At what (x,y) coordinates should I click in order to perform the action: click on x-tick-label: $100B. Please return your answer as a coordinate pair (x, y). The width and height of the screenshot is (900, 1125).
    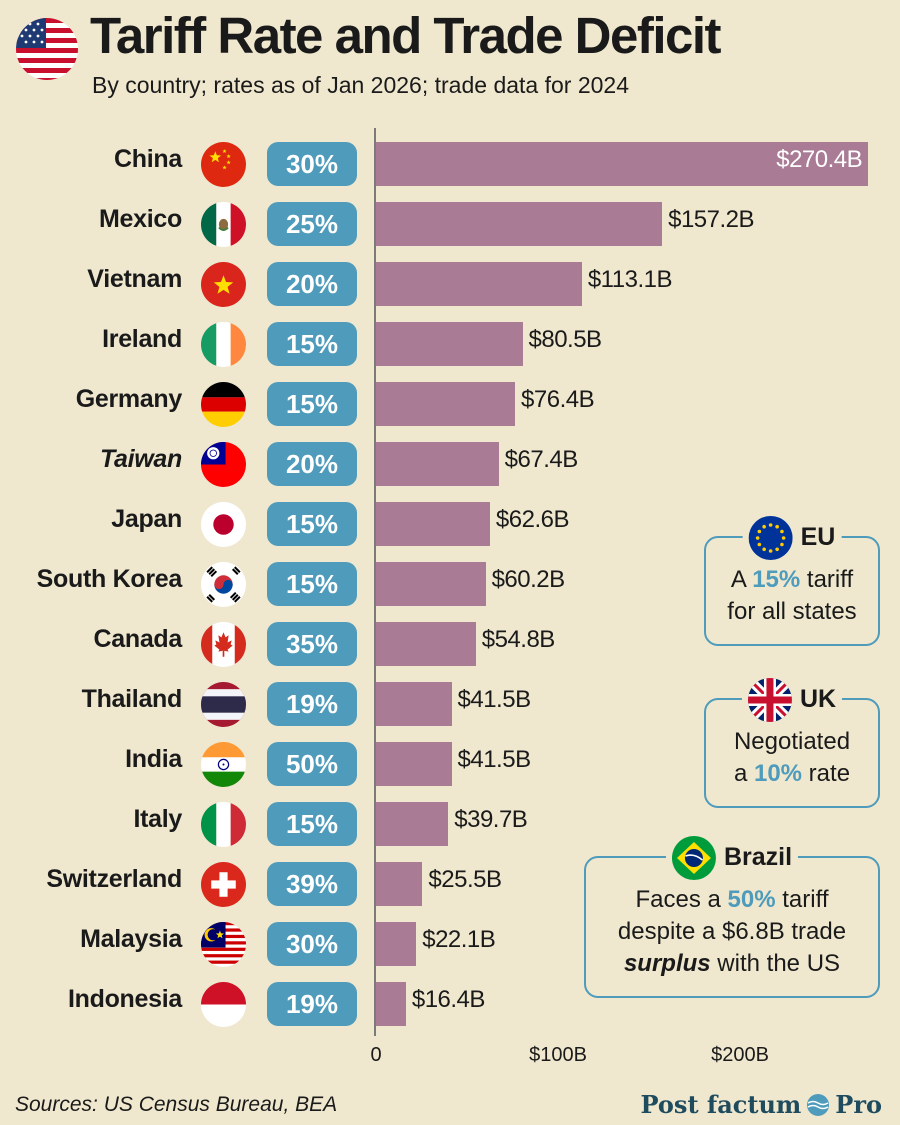
    Looking at the image, I should click on (558, 1055).